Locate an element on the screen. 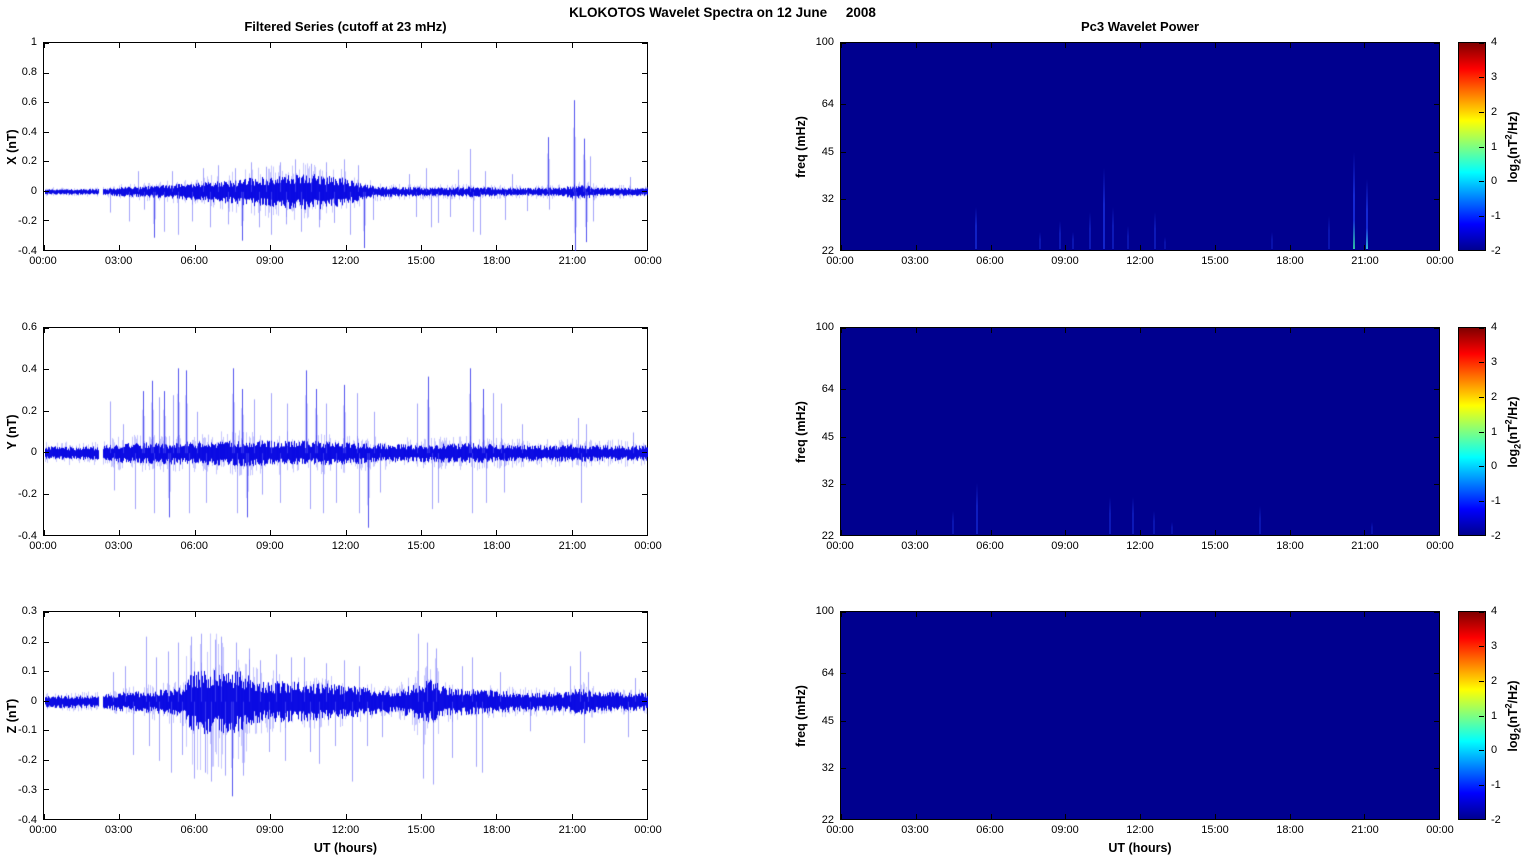 The height and width of the screenshot is (855, 1526). x-tick-label: 15:00 is located at coordinates (1215, 830).